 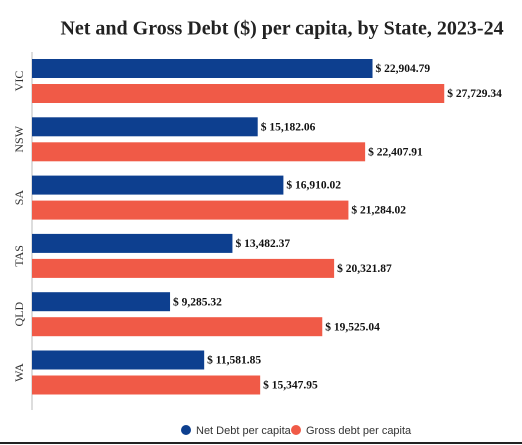 What do you see at coordinates (197, 301) in the screenshot?
I see `value-label: $ 9,285.32` at bounding box center [197, 301].